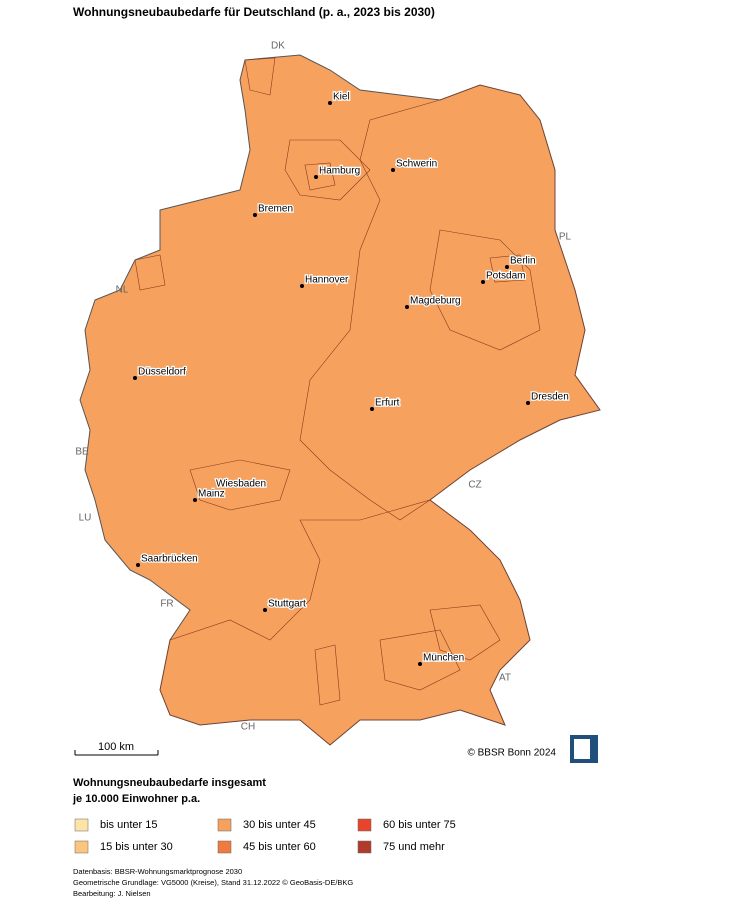 Image resolution: width=730 pixels, height=921 pixels. What do you see at coordinates (465, 632) in the screenshot?
I see `region-bavaria-east` at bounding box center [465, 632].